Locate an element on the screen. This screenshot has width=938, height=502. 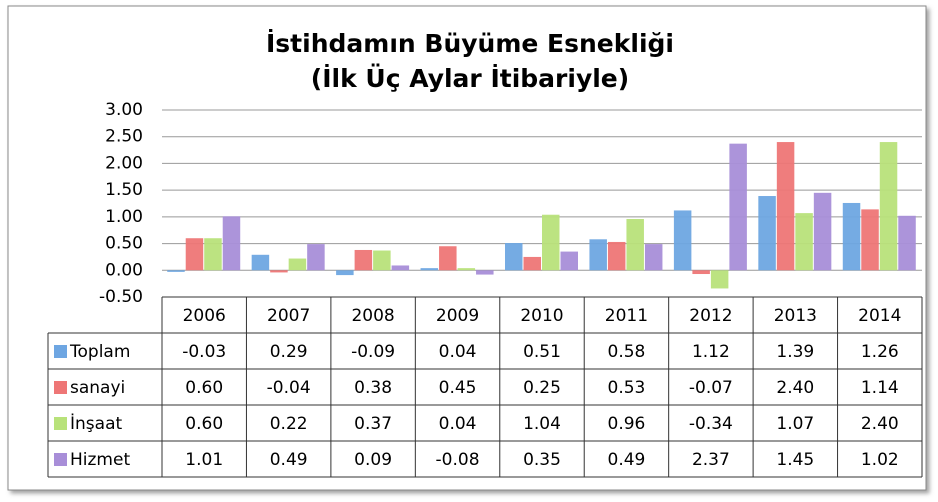
table-value: 0.37 is located at coordinates (373, 424).